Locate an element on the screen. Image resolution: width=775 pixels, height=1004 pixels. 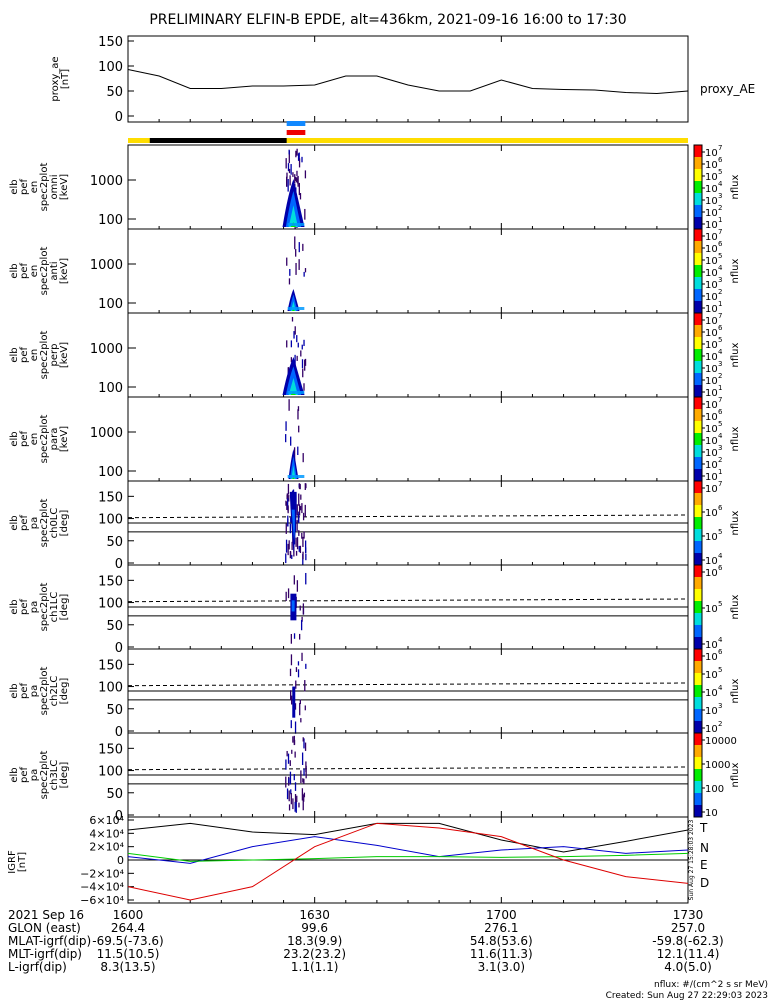
spec-ylabel-line: [keV] is located at coordinates (64, 355).